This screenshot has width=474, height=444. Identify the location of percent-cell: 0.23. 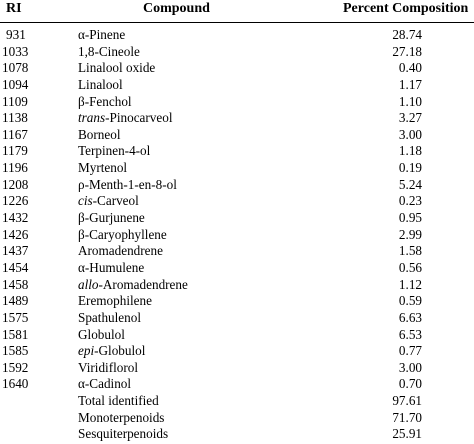
(410, 201).